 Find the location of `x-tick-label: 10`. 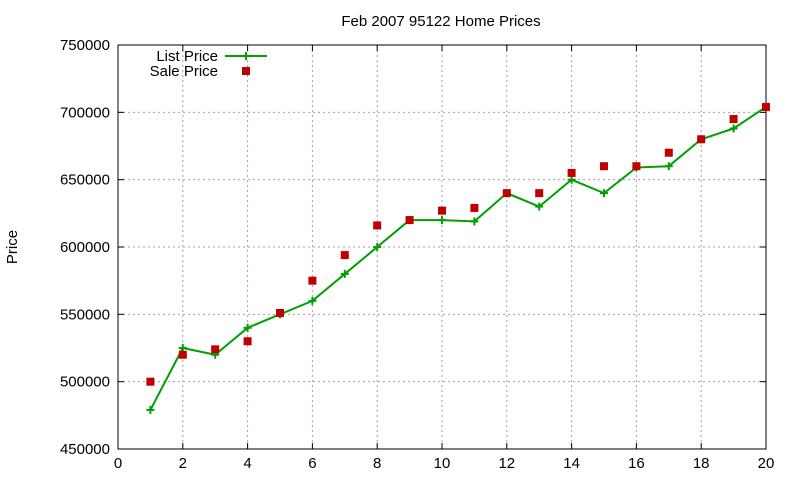

x-tick-label: 10 is located at coordinates (442, 463).